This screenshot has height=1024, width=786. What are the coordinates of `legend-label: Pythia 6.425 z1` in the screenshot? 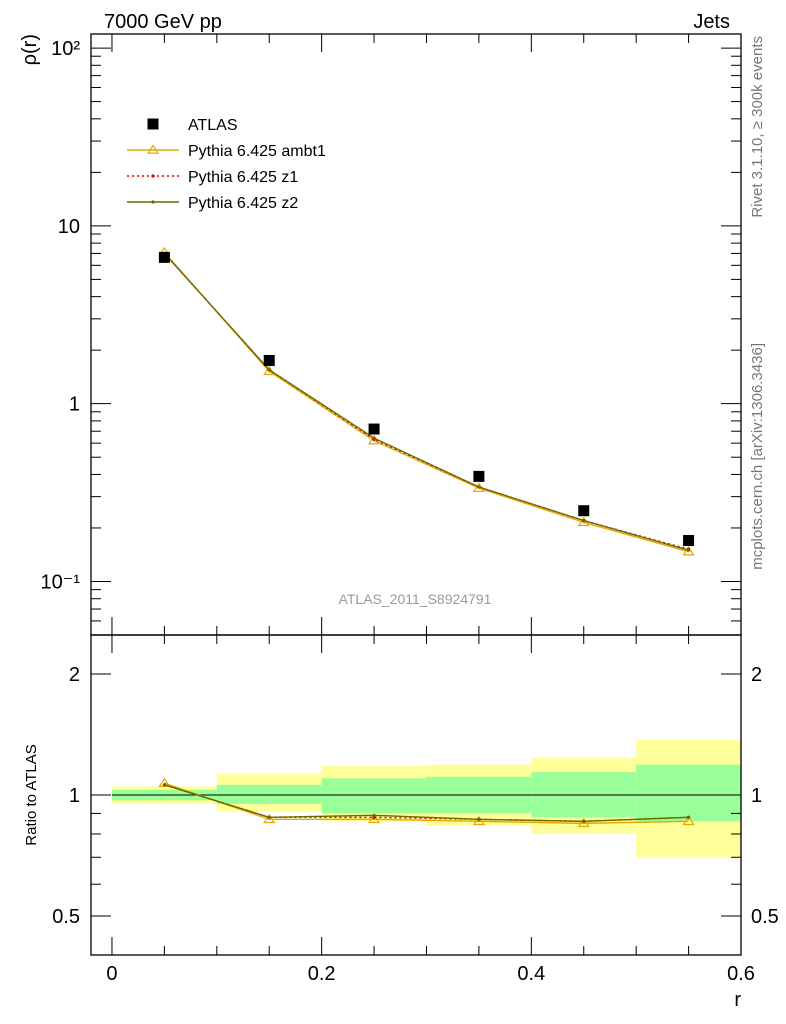 It's located at (243, 177).